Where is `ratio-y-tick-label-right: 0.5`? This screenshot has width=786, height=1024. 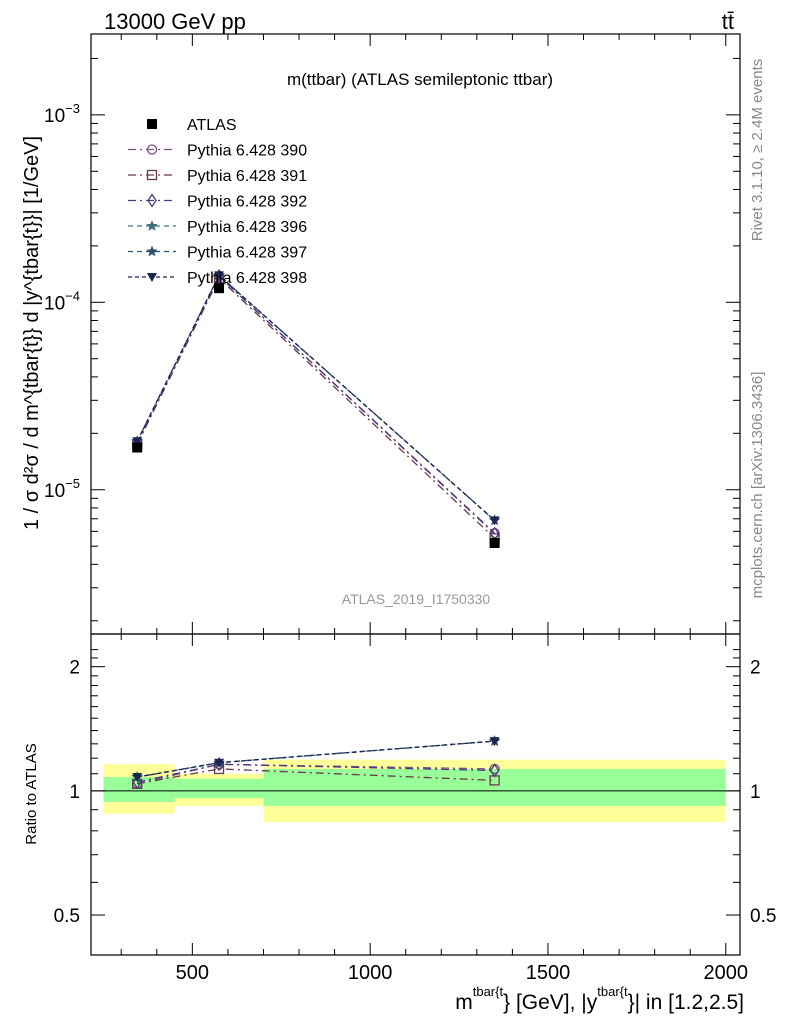 ratio-y-tick-label-right: 0.5 is located at coordinates (763, 916).